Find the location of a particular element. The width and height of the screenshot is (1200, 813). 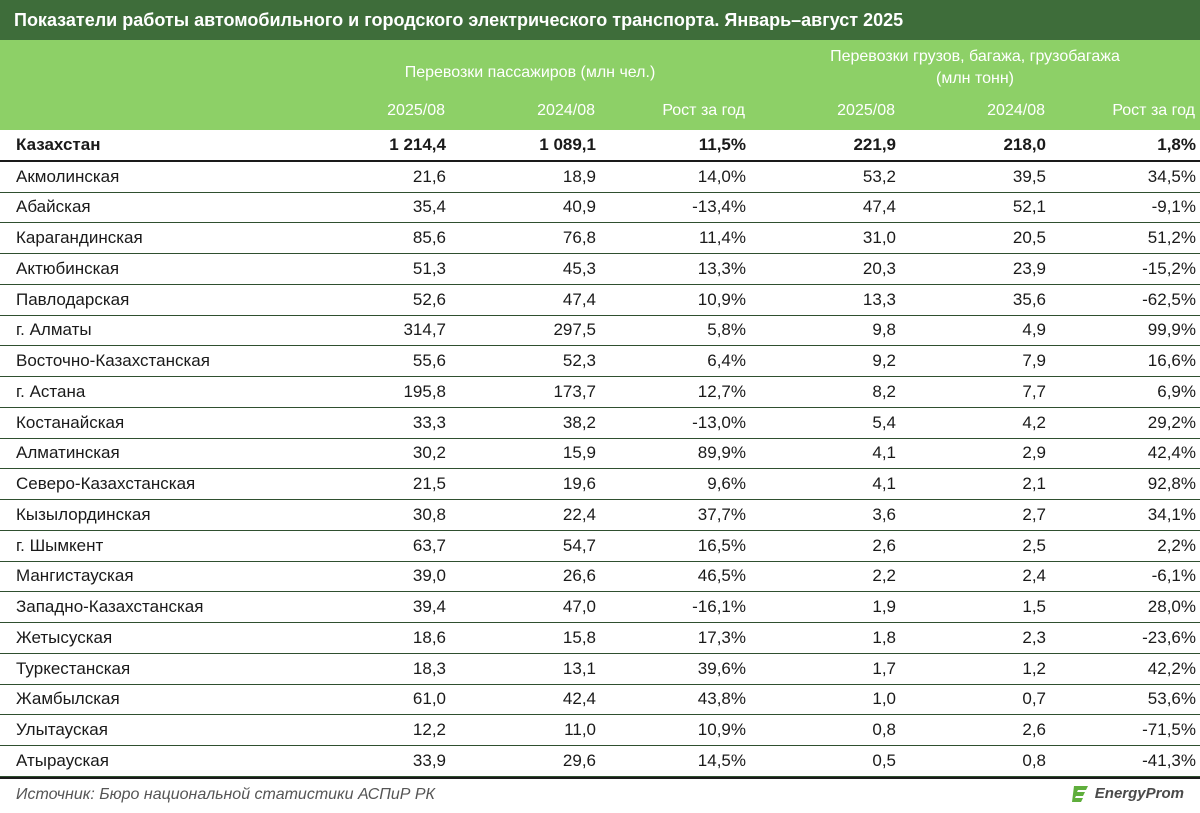

cargo-2024-cell: 4,2 is located at coordinates (975, 423).